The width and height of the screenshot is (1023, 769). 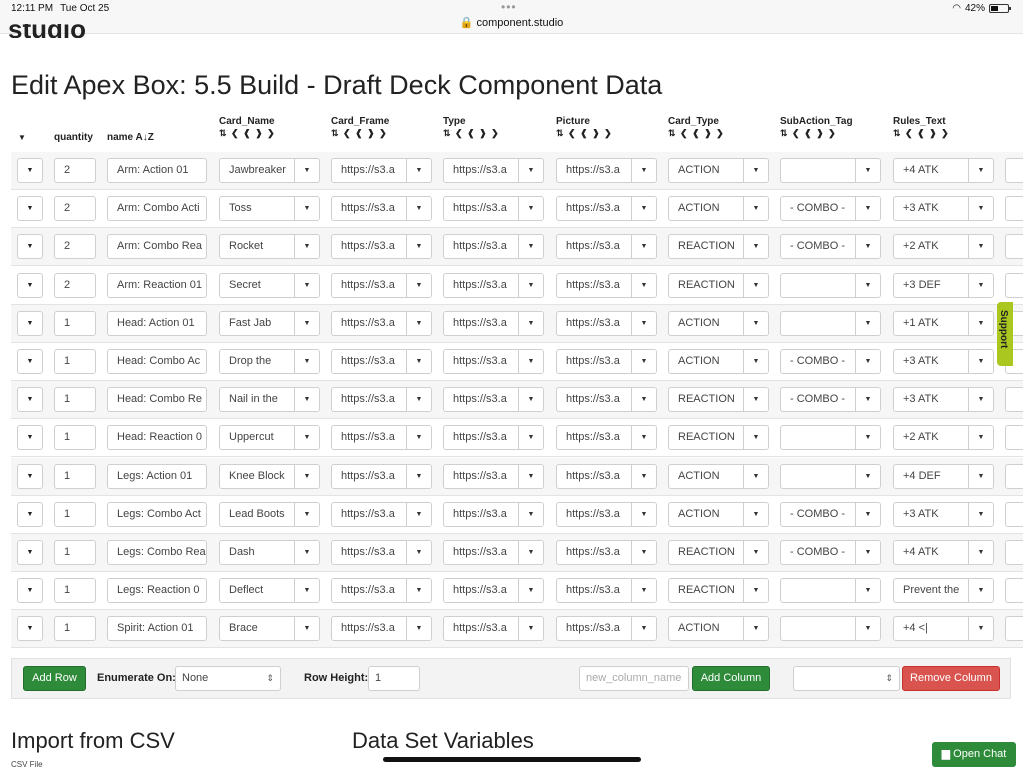 I want to click on name-field: Legs: Reaction 0, so click(x=157, y=591).